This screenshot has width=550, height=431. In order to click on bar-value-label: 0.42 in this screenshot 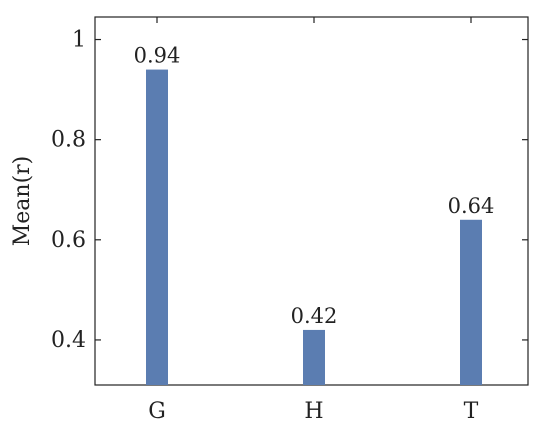, I will do `click(314, 316)`.